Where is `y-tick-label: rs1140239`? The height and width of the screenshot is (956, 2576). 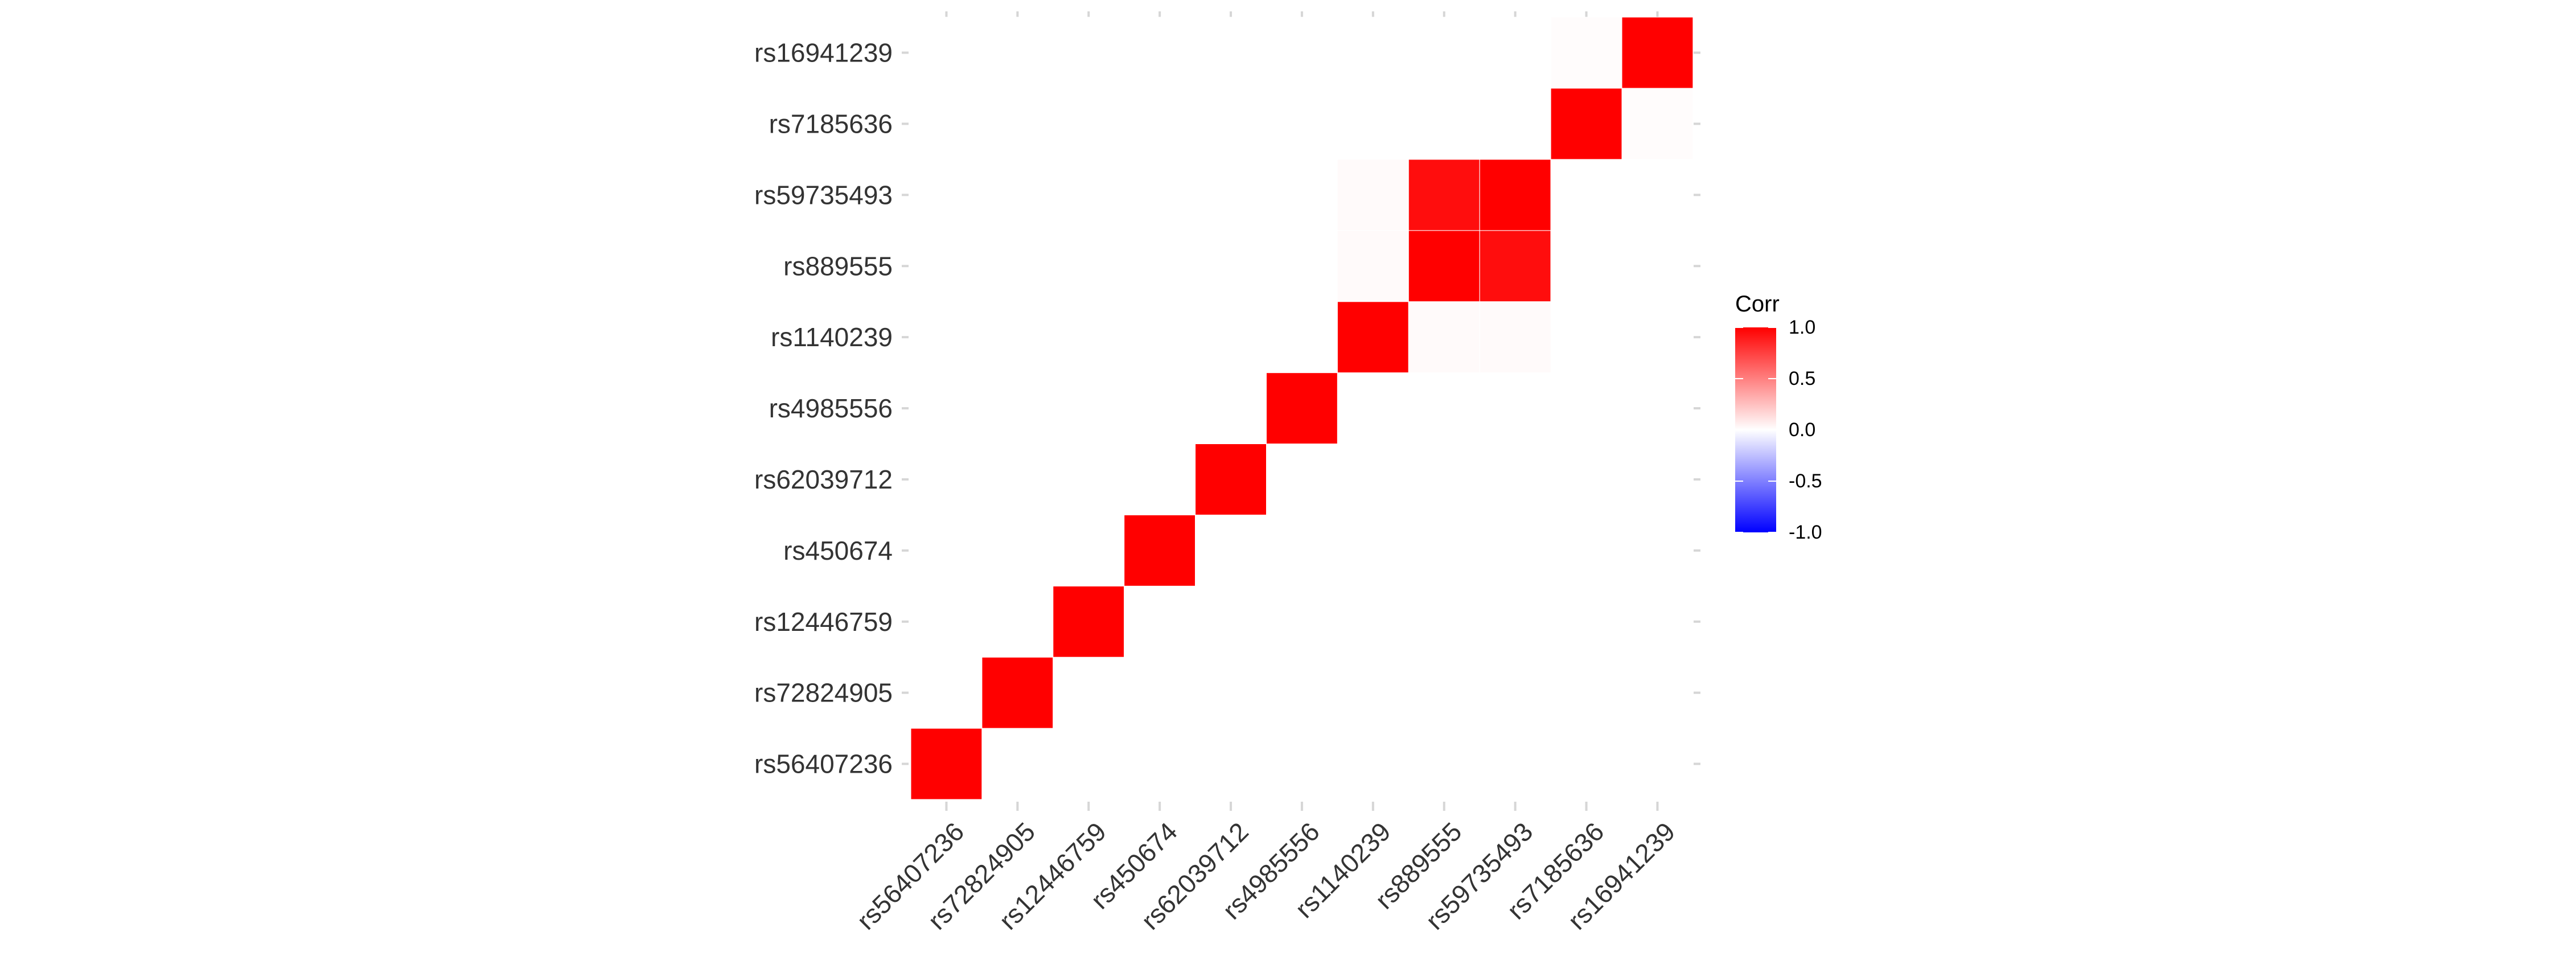
y-tick-label: rs1140239 is located at coordinates (832, 337).